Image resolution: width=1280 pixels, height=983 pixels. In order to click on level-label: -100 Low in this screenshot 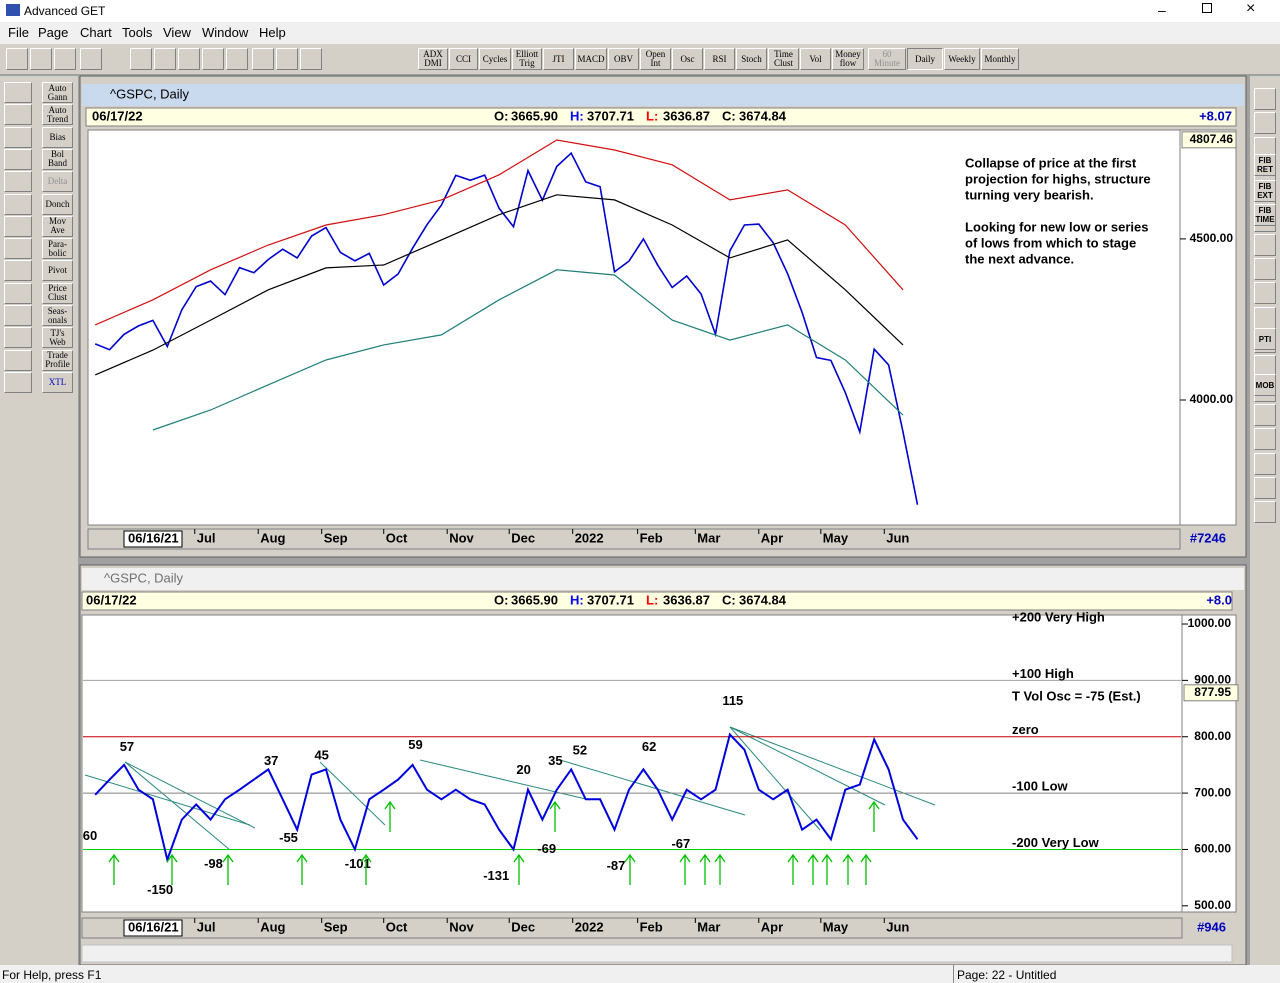, I will do `click(1040, 786)`.